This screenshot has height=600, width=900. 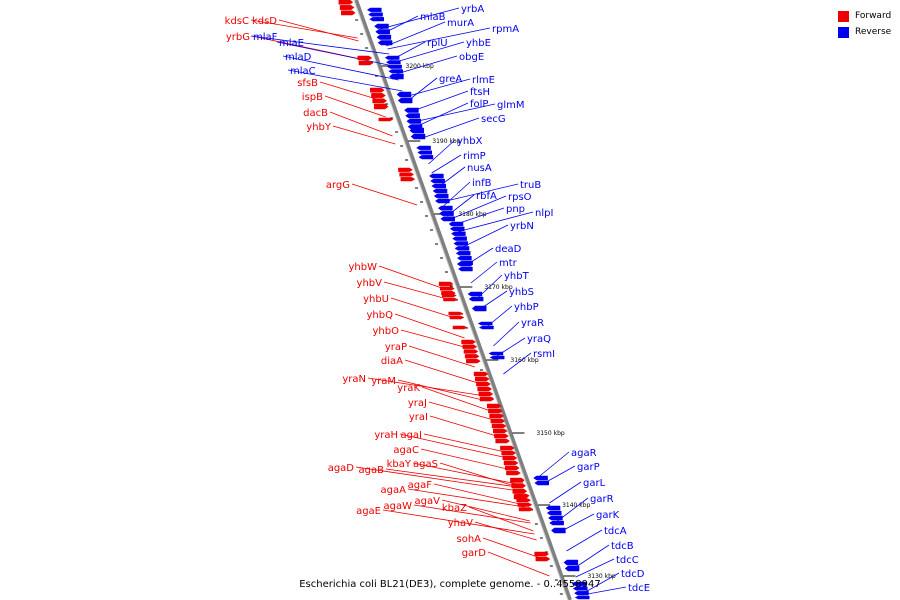 What do you see at coordinates (408, 388) in the screenshot?
I see `forward-gene-label: yraK` at bounding box center [408, 388].